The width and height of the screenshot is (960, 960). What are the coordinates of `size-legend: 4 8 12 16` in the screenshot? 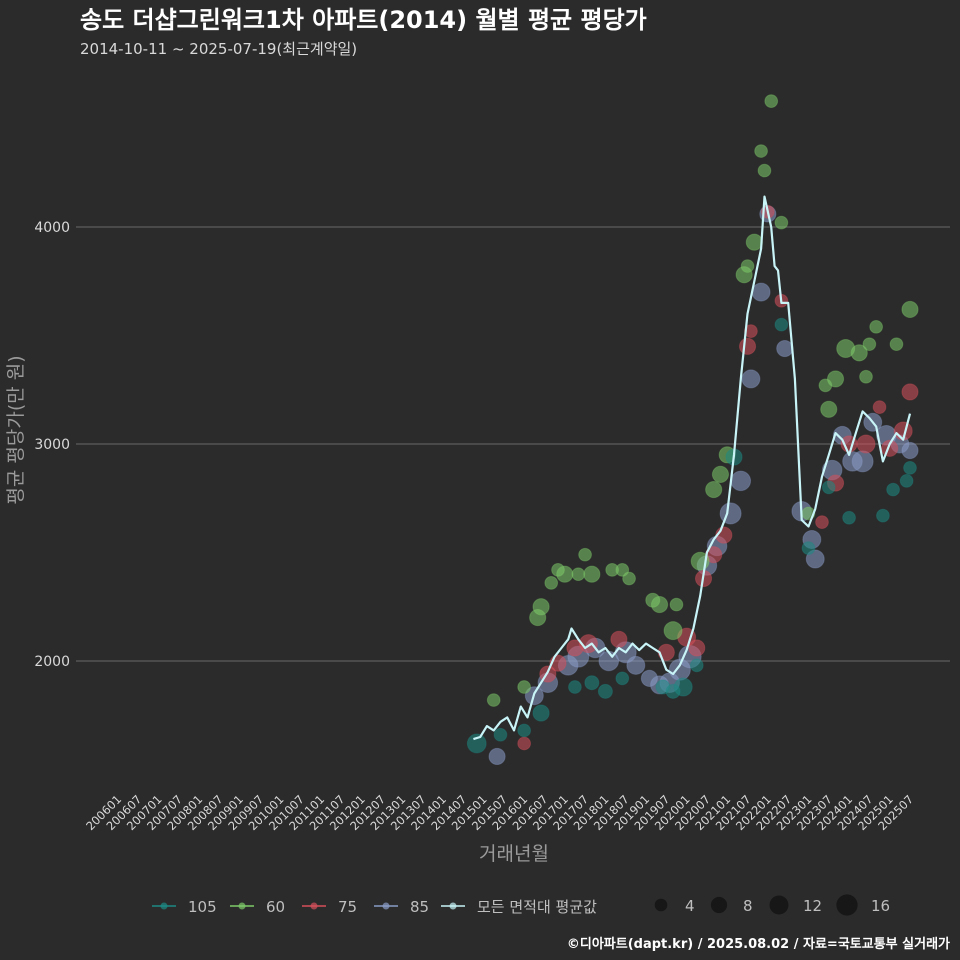 It's located at (772, 905).